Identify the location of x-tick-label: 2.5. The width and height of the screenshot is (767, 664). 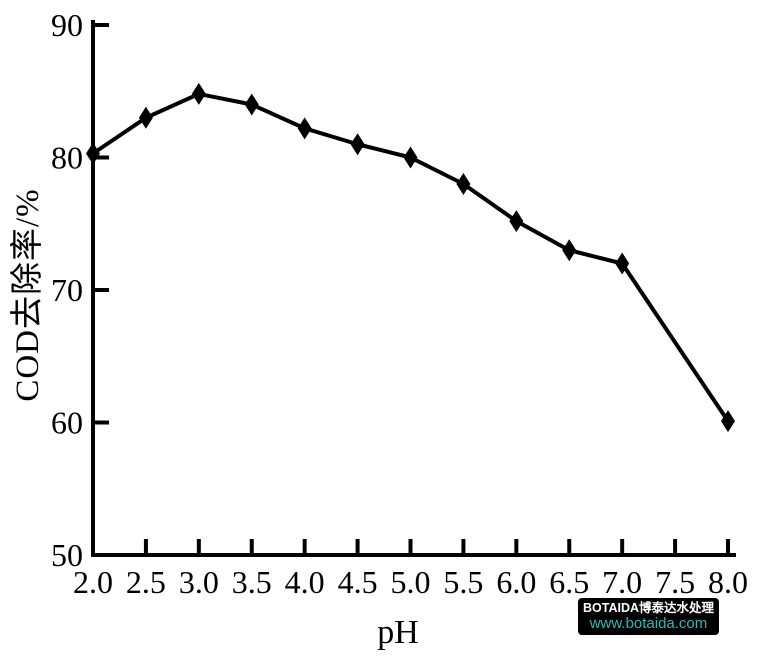
(146, 582).